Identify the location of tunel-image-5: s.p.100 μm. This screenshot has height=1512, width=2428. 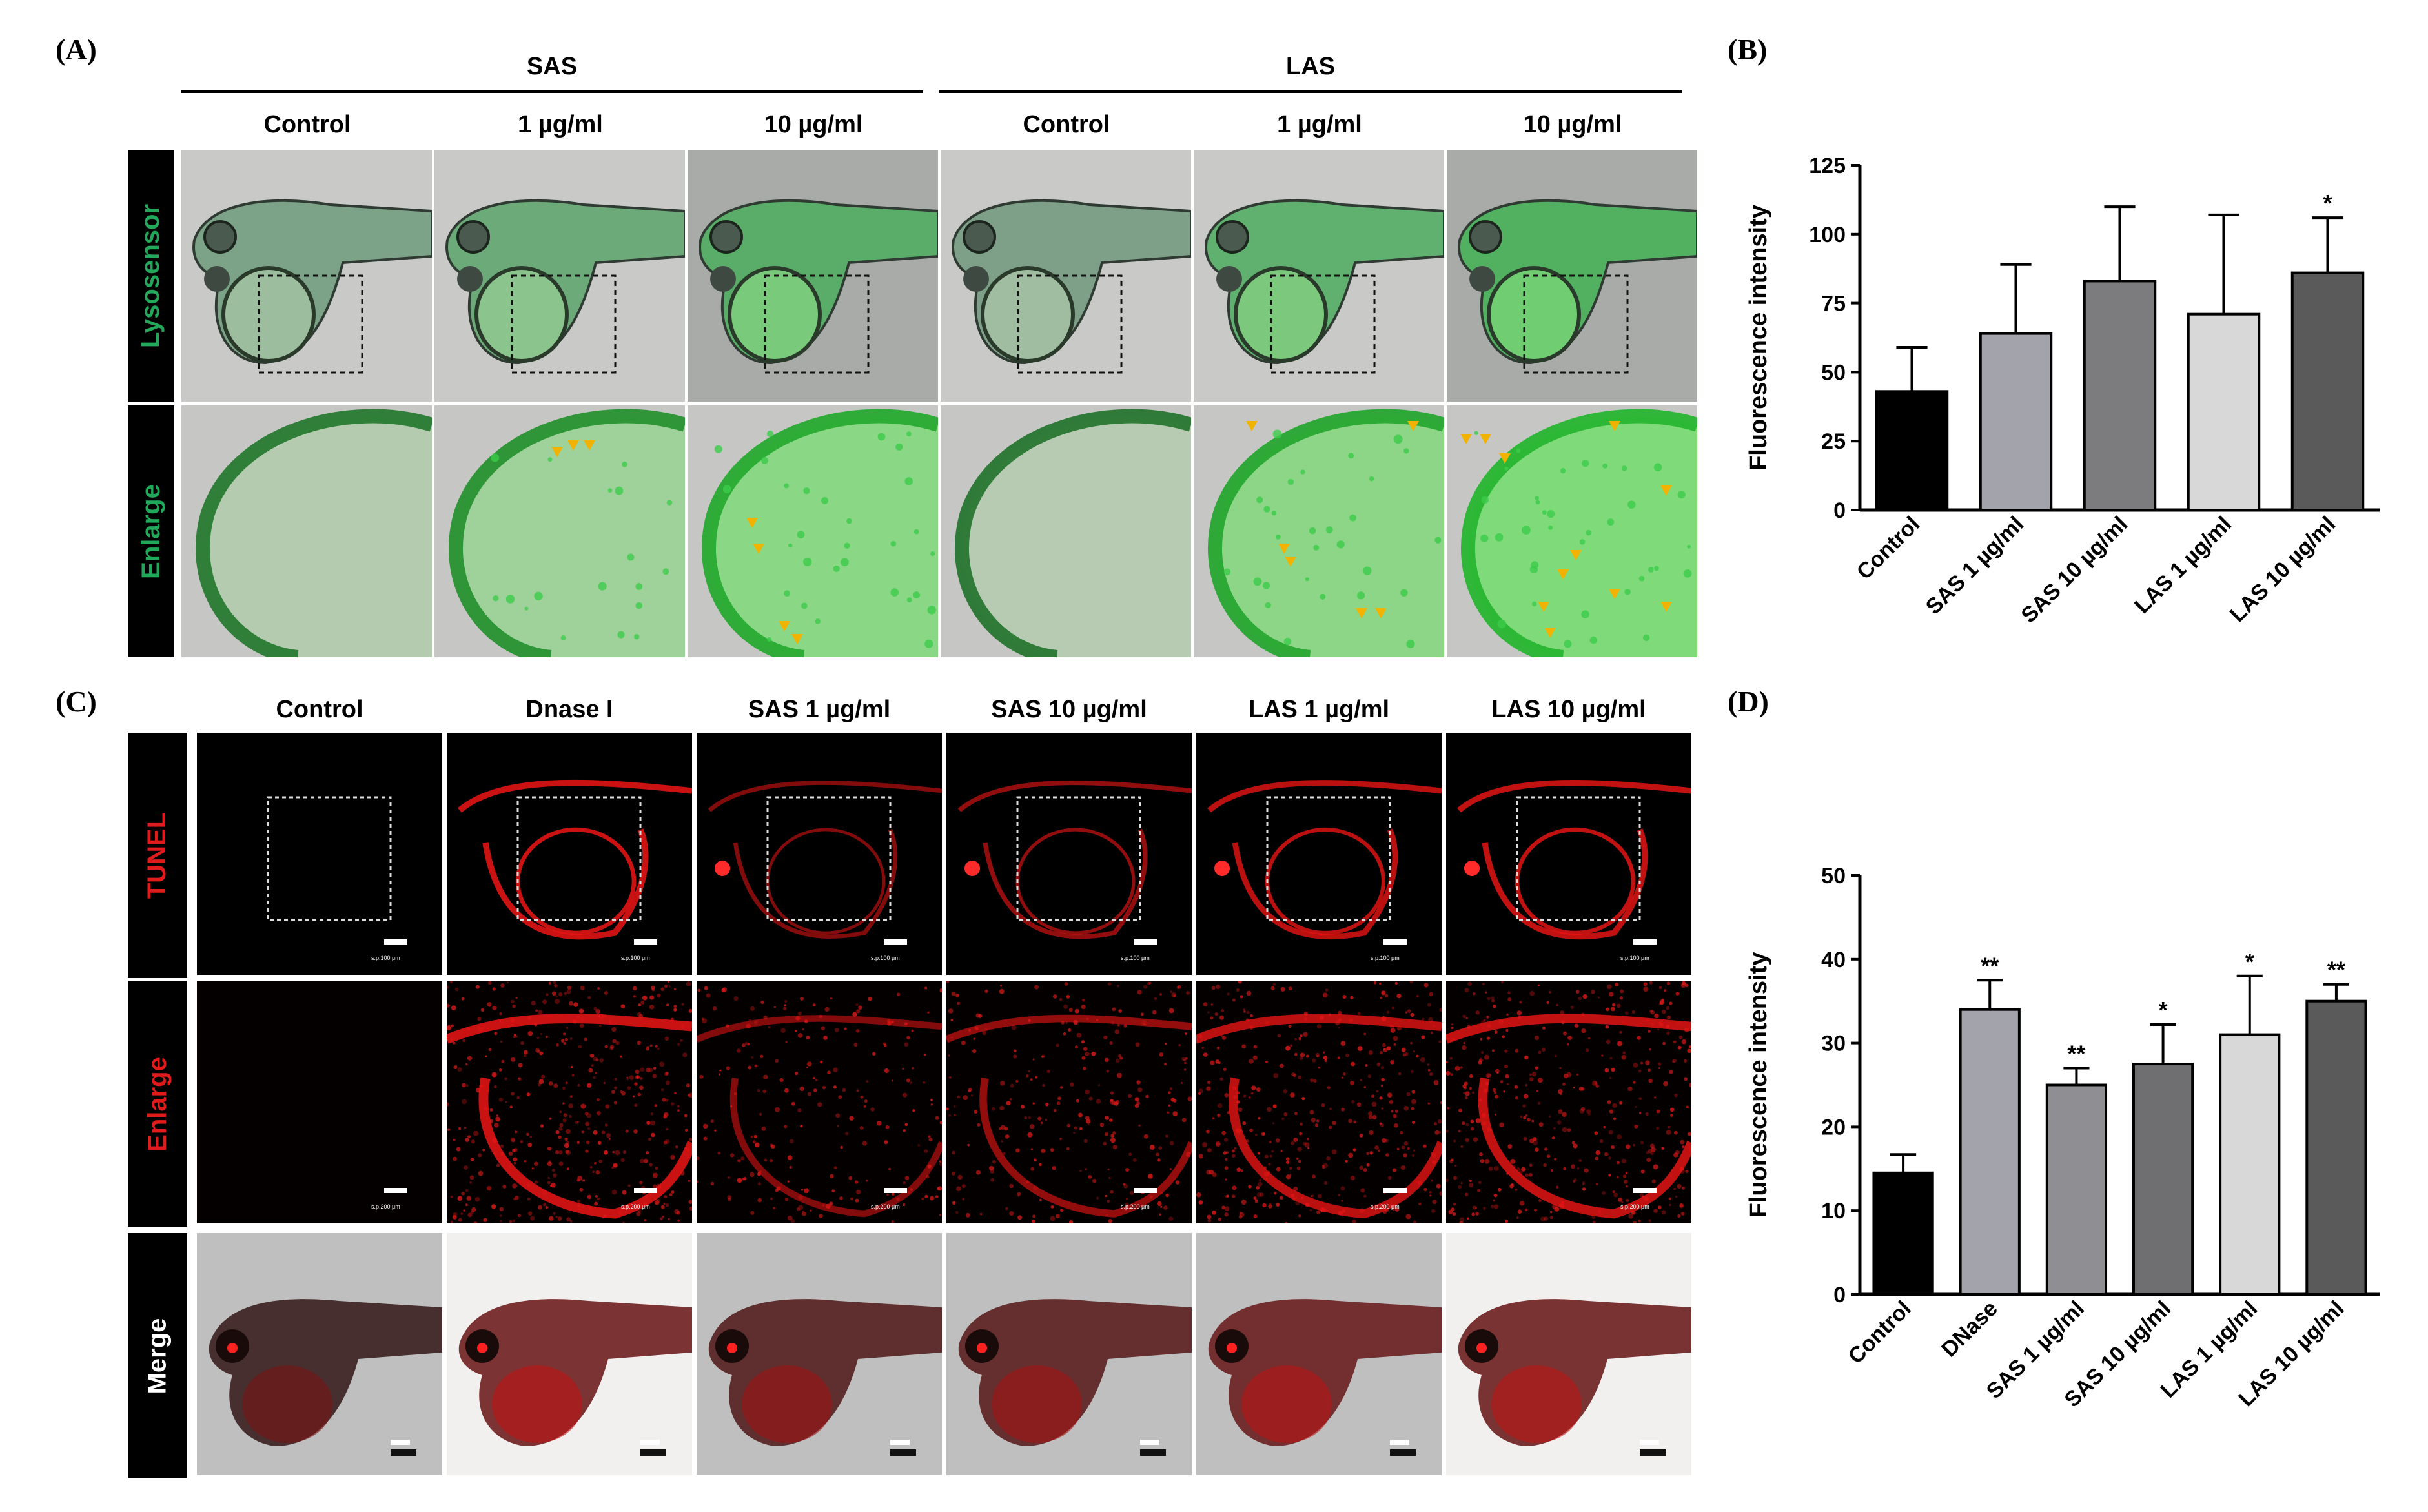
(1568, 854).